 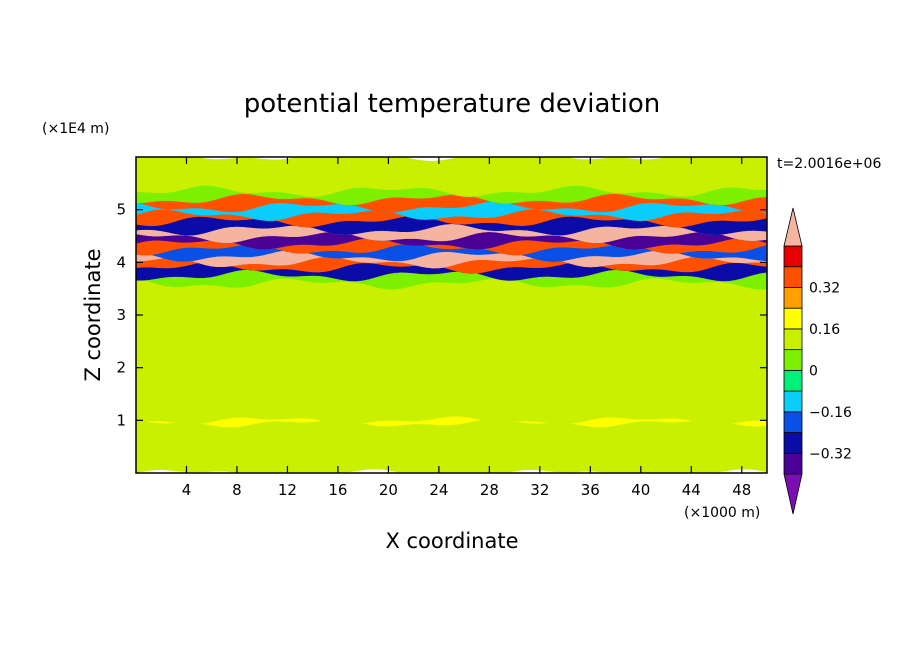 I want to click on x-tick-label: 48, so click(x=741, y=490).